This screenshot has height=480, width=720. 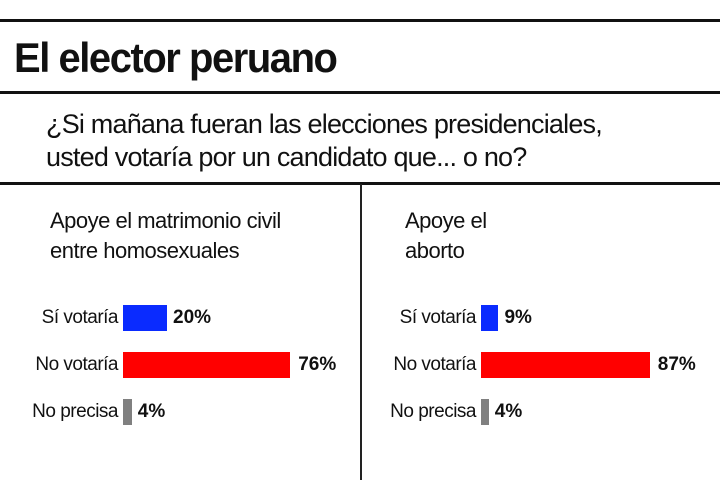 What do you see at coordinates (435, 250) in the screenshot?
I see `panel-title-right-line-2: aborto` at bounding box center [435, 250].